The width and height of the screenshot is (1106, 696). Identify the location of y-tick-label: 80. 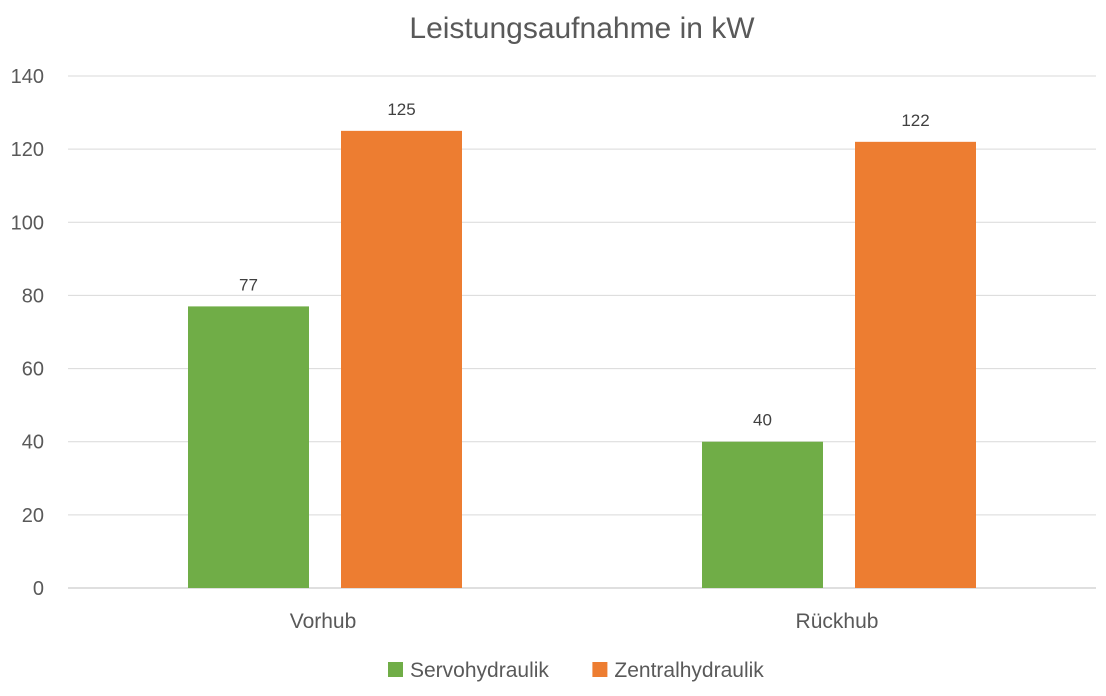
(33, 296).